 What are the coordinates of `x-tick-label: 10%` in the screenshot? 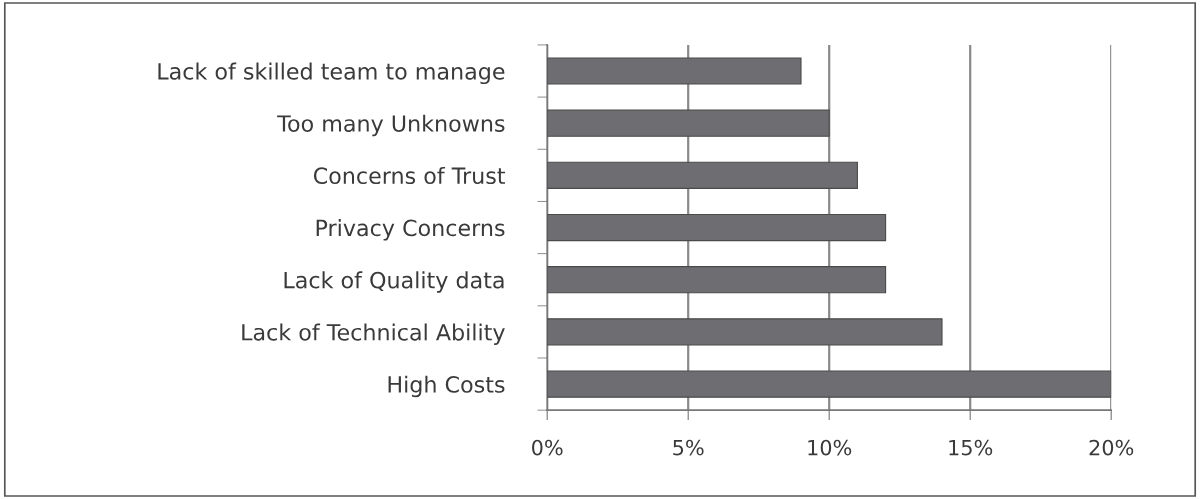 It's located at (830, 447).